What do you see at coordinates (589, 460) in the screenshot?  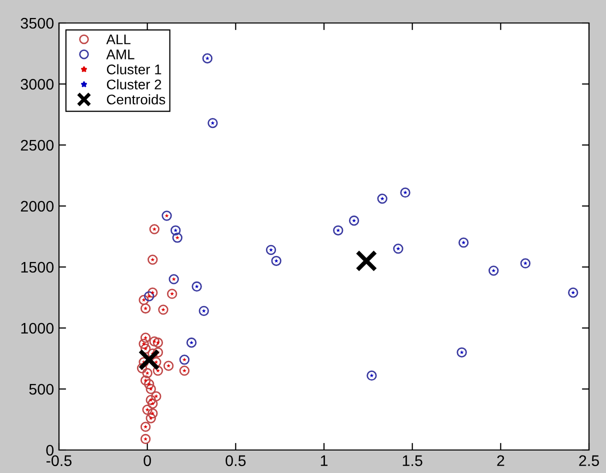 I see `x-tick-label: 2.5` at bounding box center [589, 460].